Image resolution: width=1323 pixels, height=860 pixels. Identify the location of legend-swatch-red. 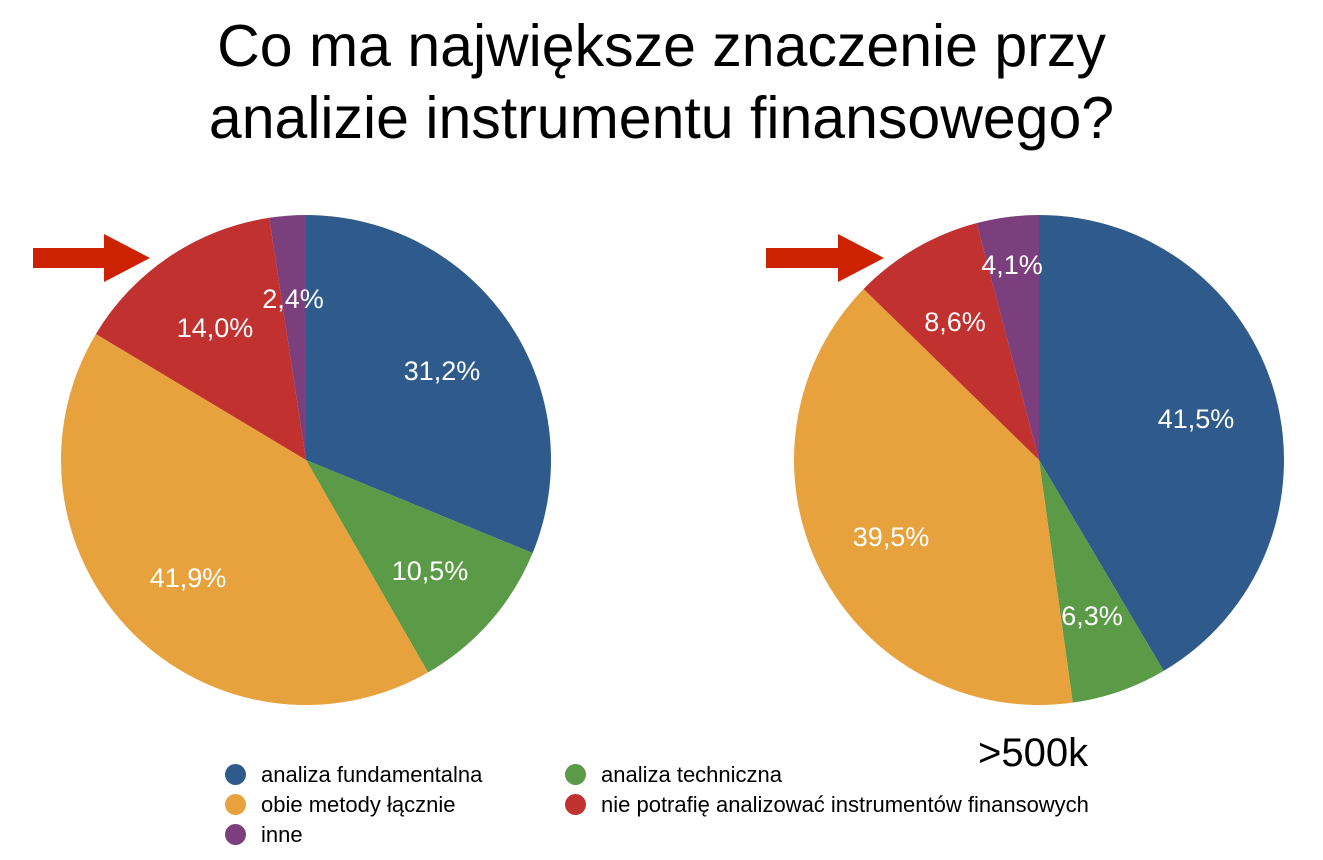
(575, 804).